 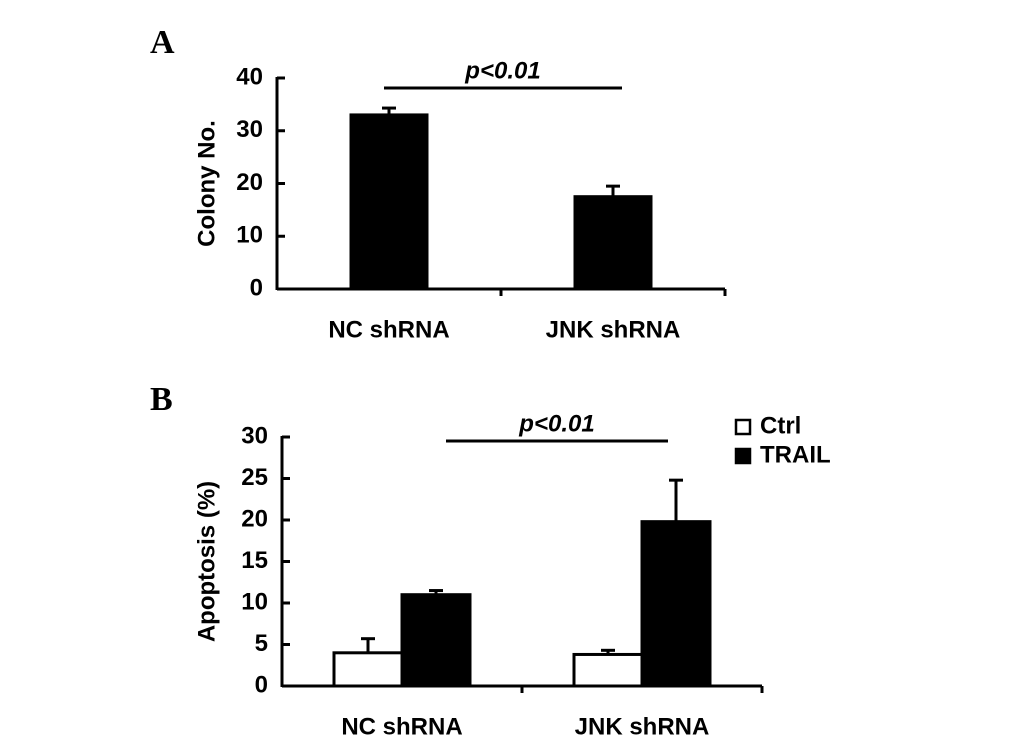 What do you see at coordinates (780, 425) in the screenshot?
I see `legend-label: Ctrl` at bounding box center [780, 425].